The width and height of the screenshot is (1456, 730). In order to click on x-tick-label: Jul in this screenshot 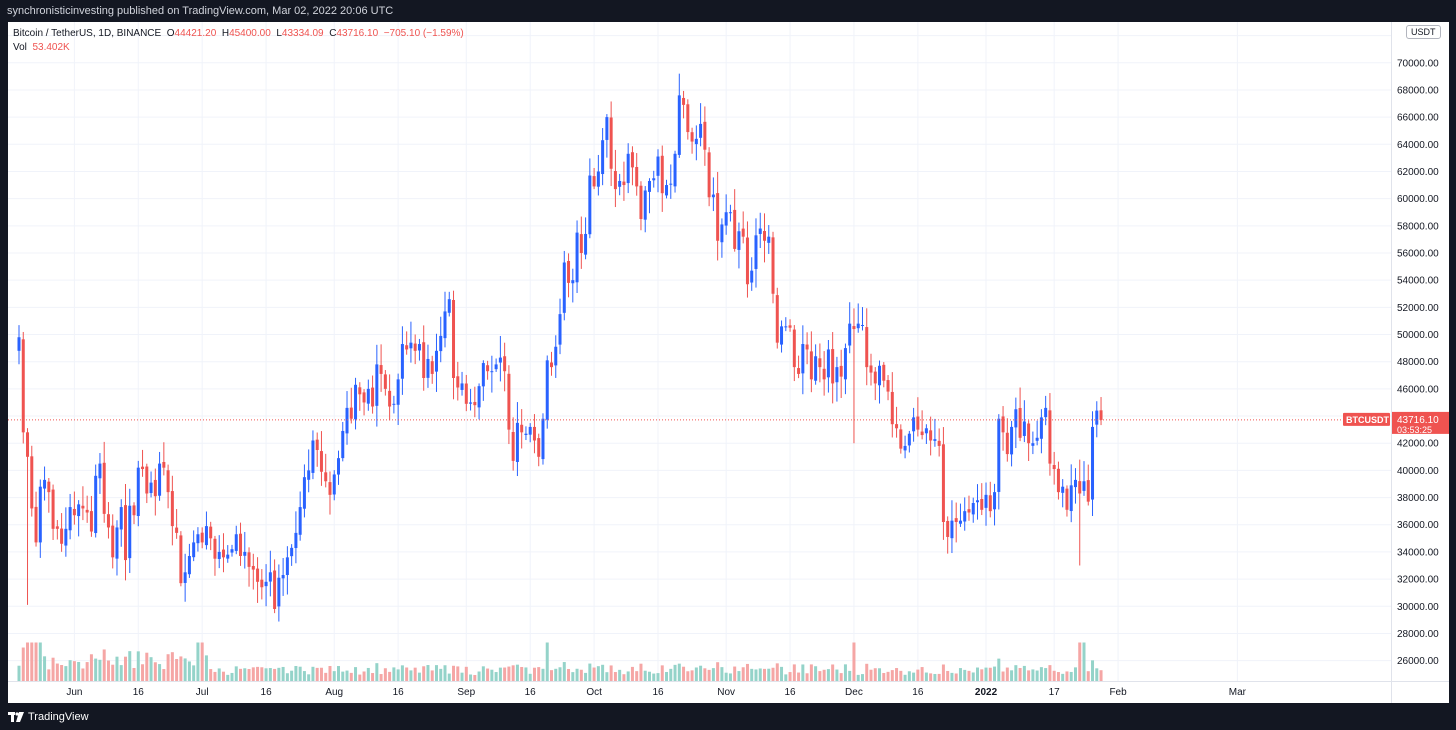, I will do `click(202, 692)`.